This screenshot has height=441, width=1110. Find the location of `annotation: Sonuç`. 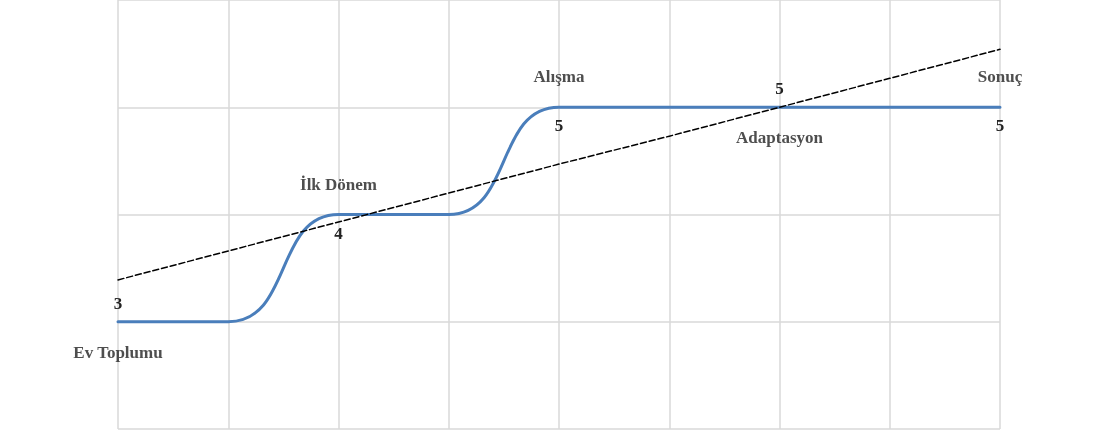

annotation: Sonuç is located at coordinates (1000, 77).